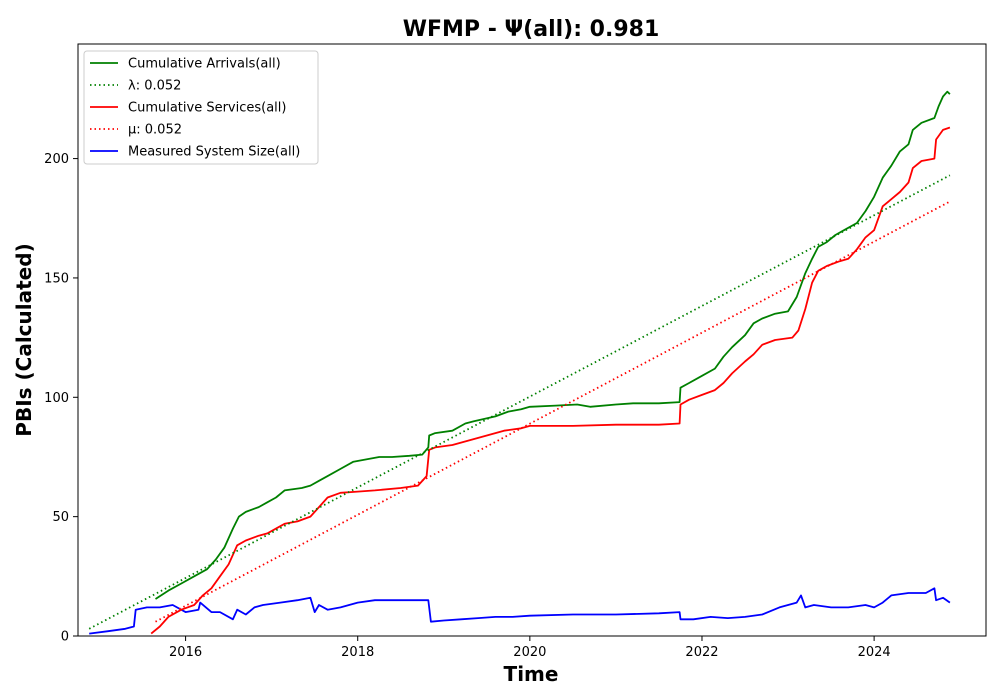 The height and width of the screenshot is (700, 1000). I want to click on y-axis-label: PBIs (Calculated), so click(24, 339).